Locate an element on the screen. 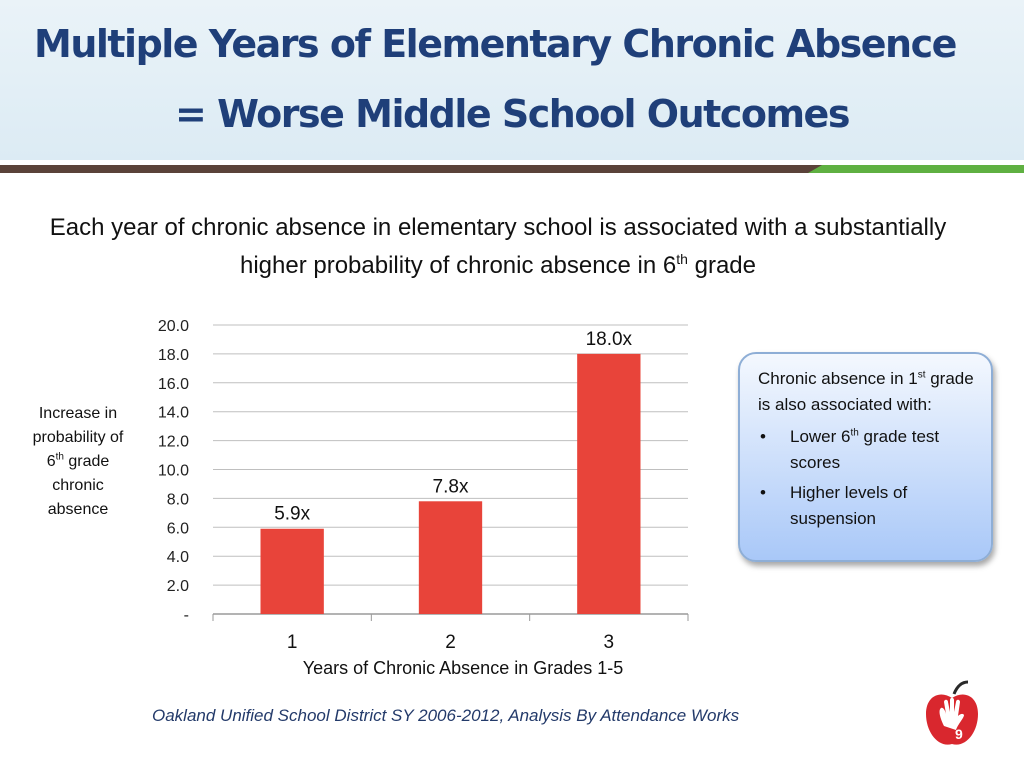 The height and width of the screenshot is (768, 1024). data-label: 7.8x is located at coordinates (451, 486).